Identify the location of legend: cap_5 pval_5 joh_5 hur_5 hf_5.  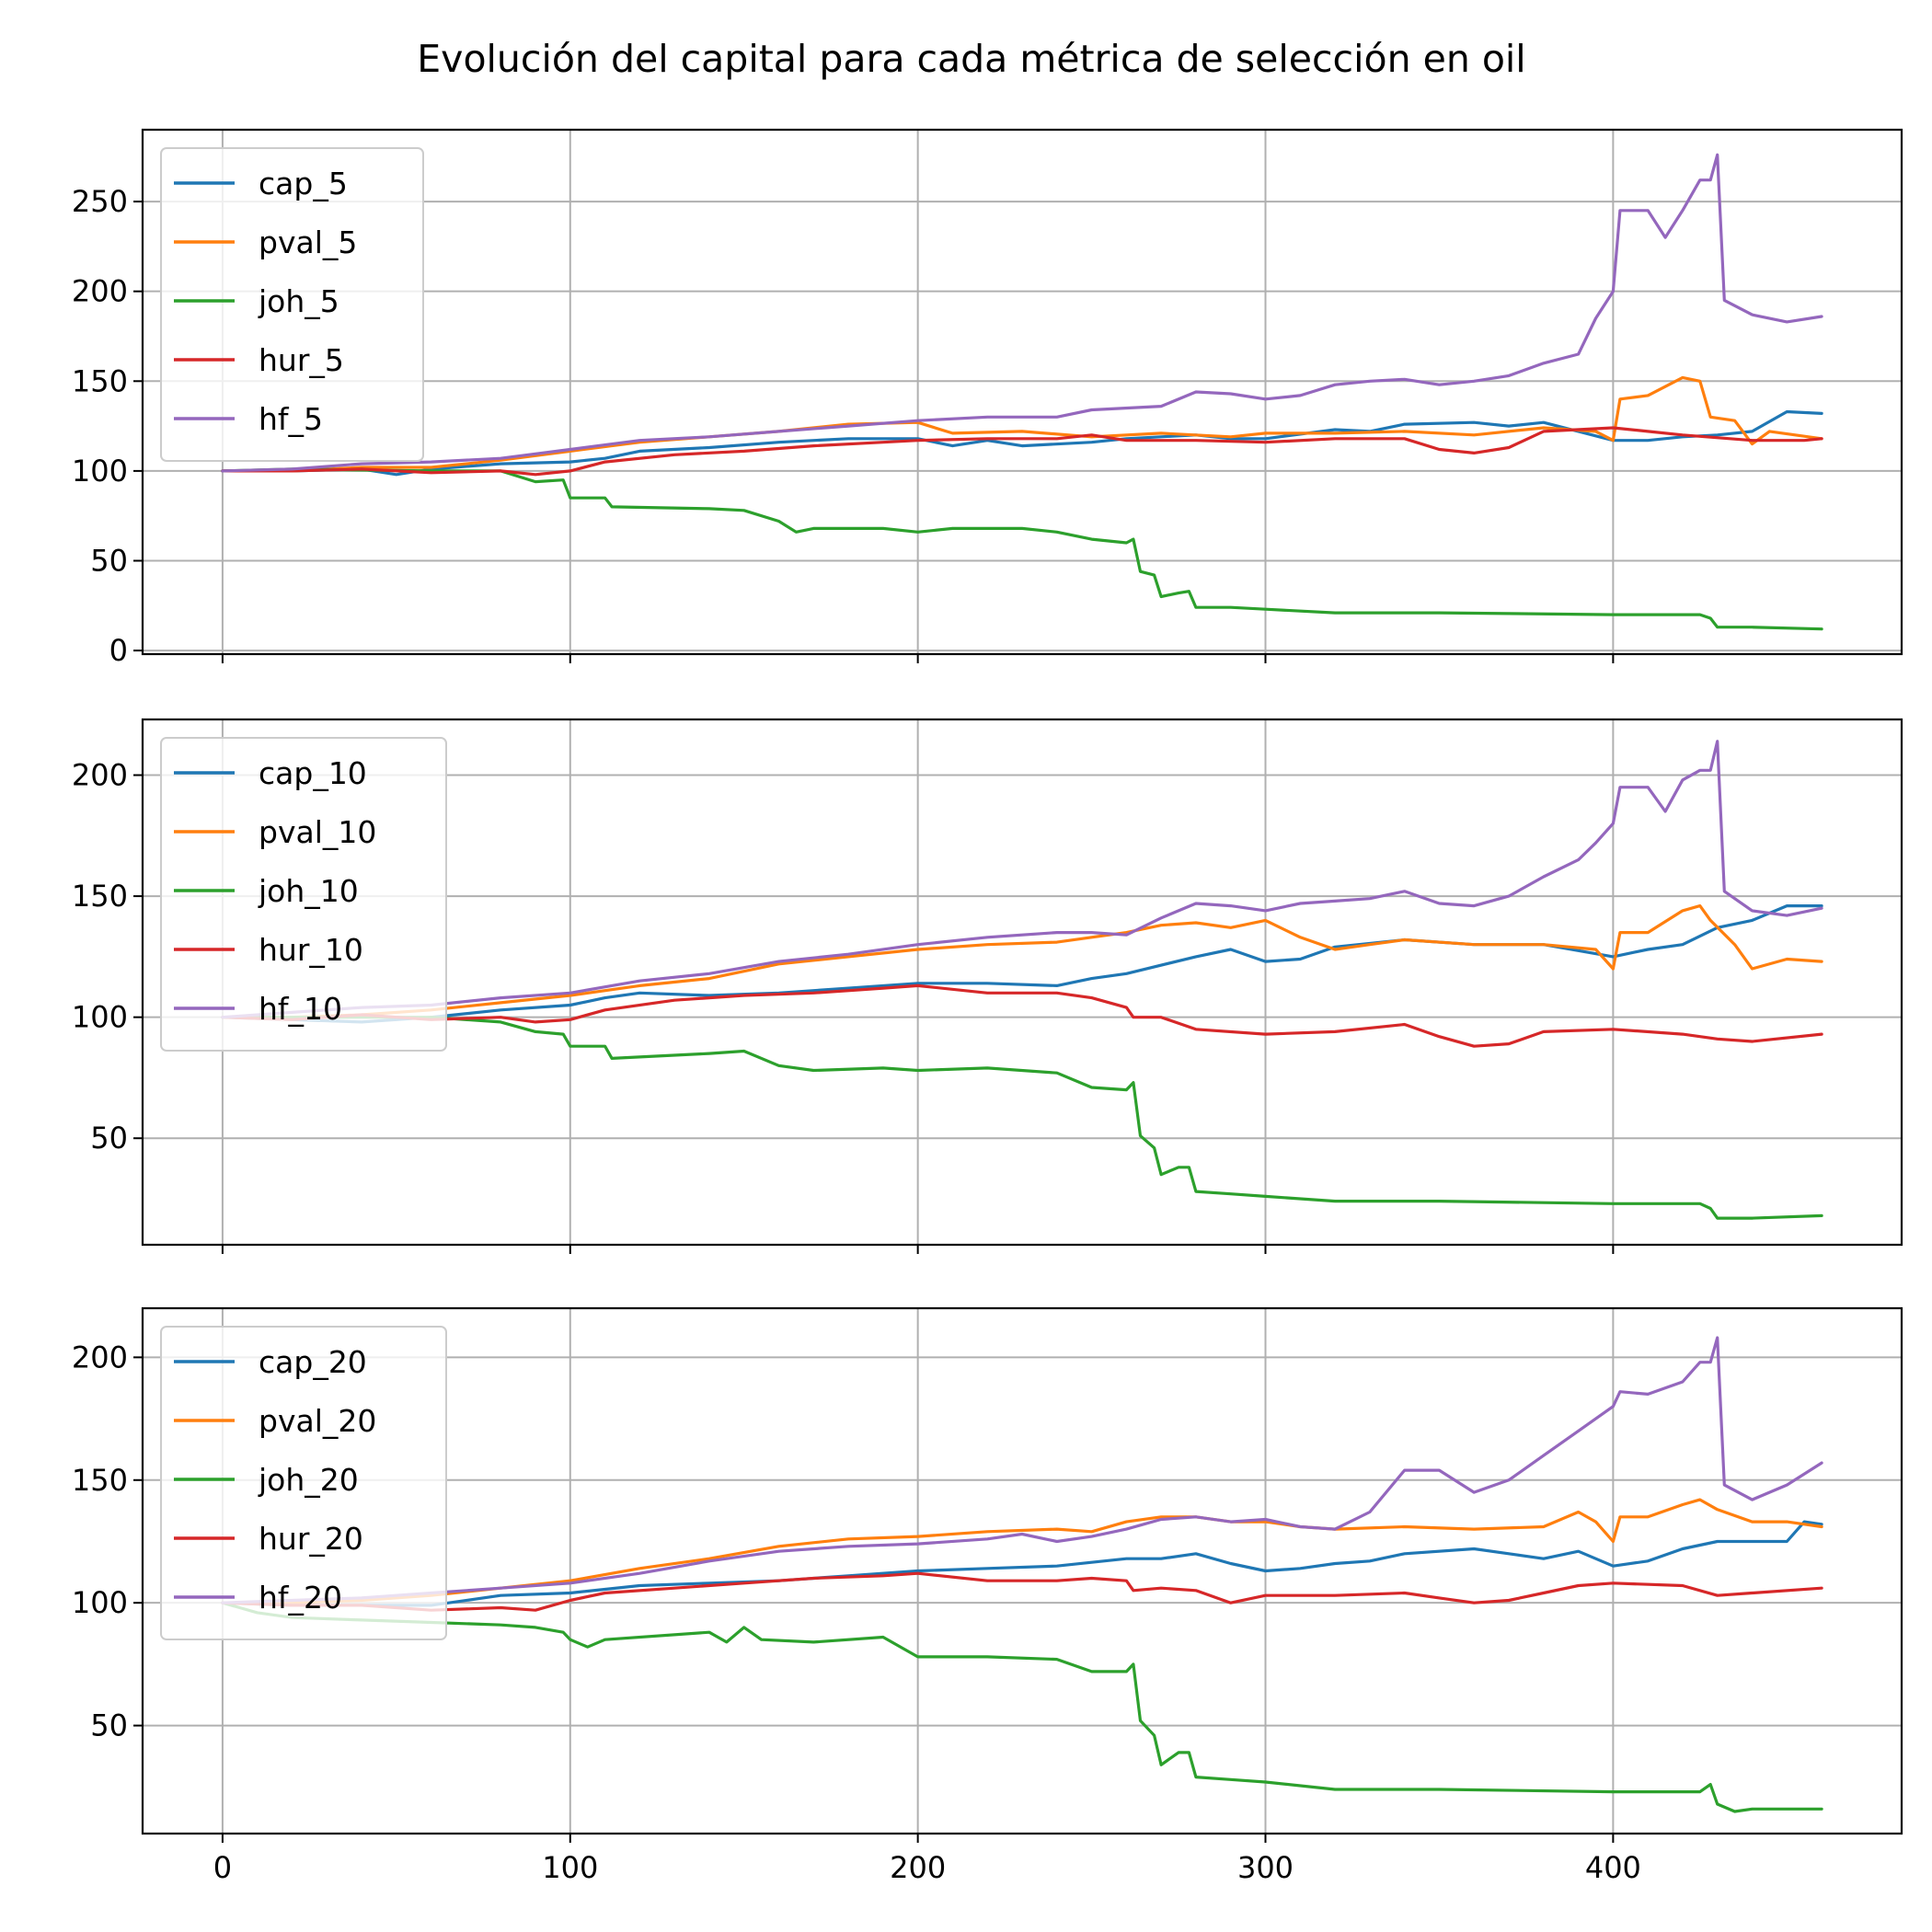
(292, 304).